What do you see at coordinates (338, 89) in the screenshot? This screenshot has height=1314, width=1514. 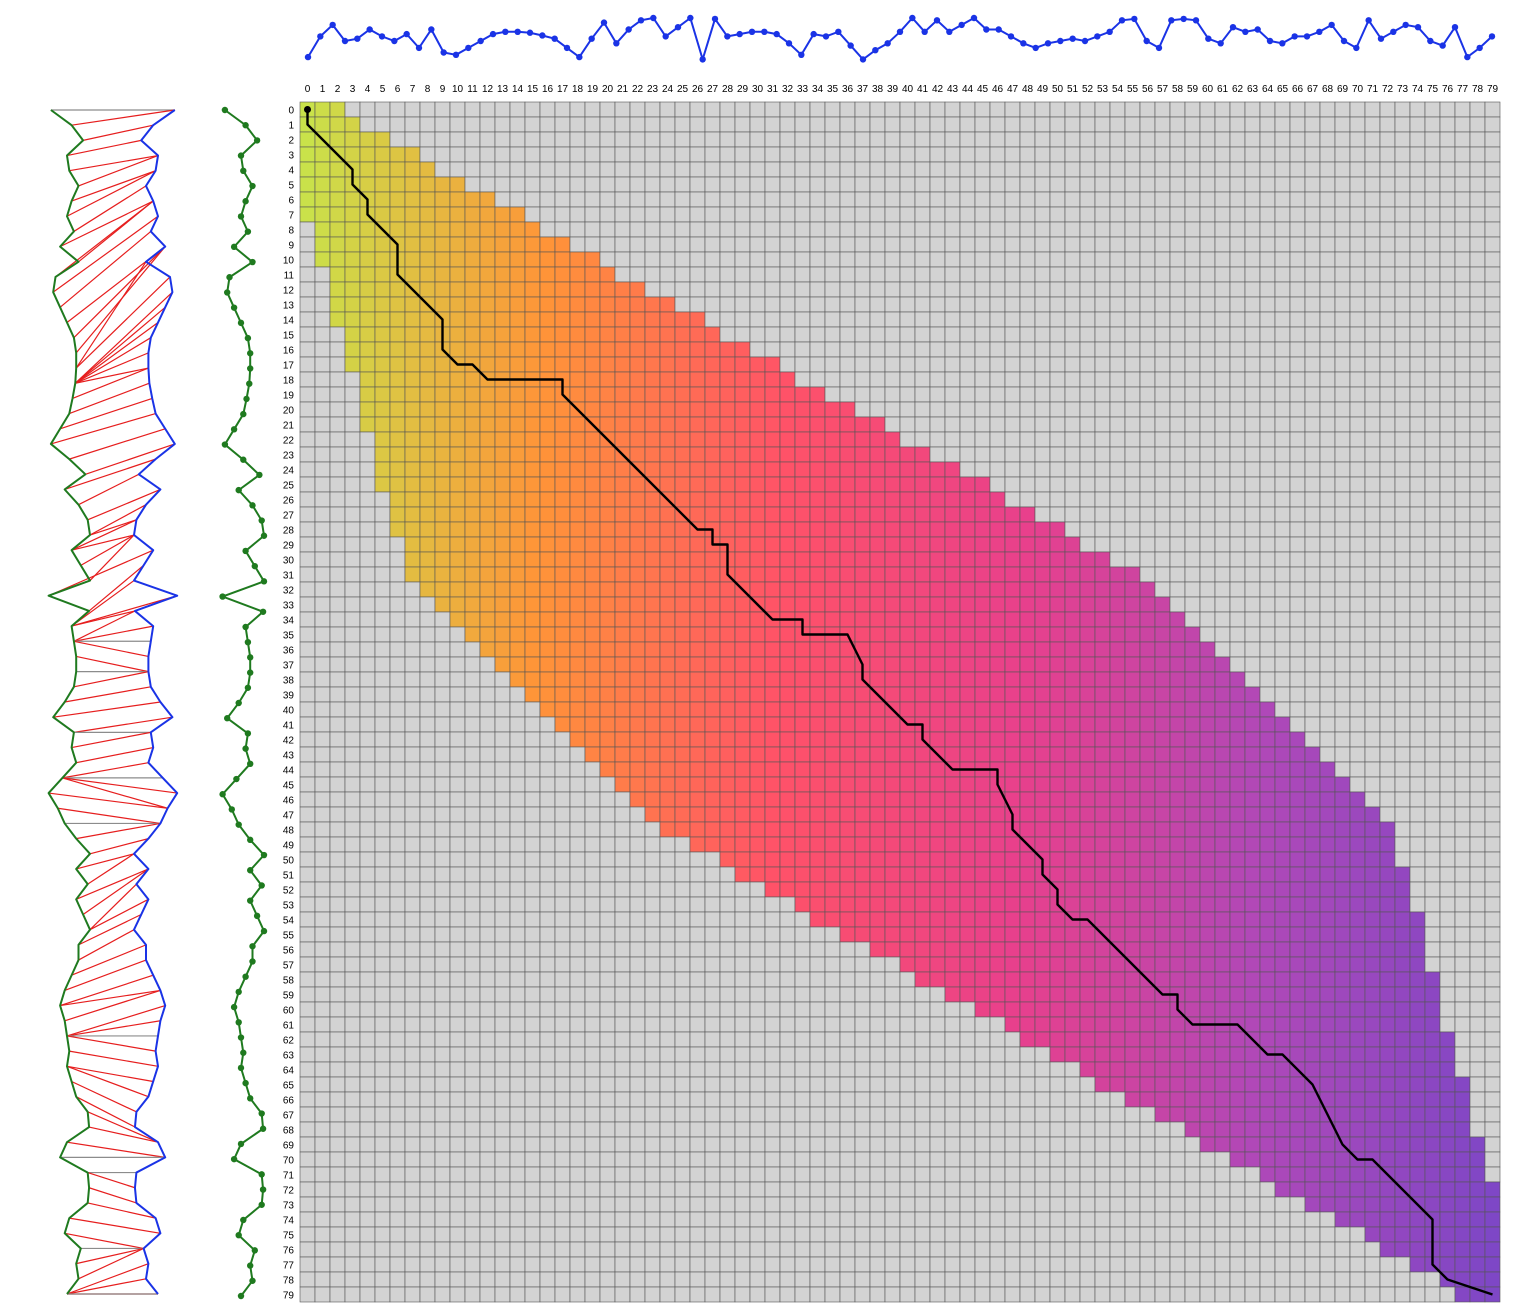 I see `column-tick-label: 2` at bounding box center [338, 89].